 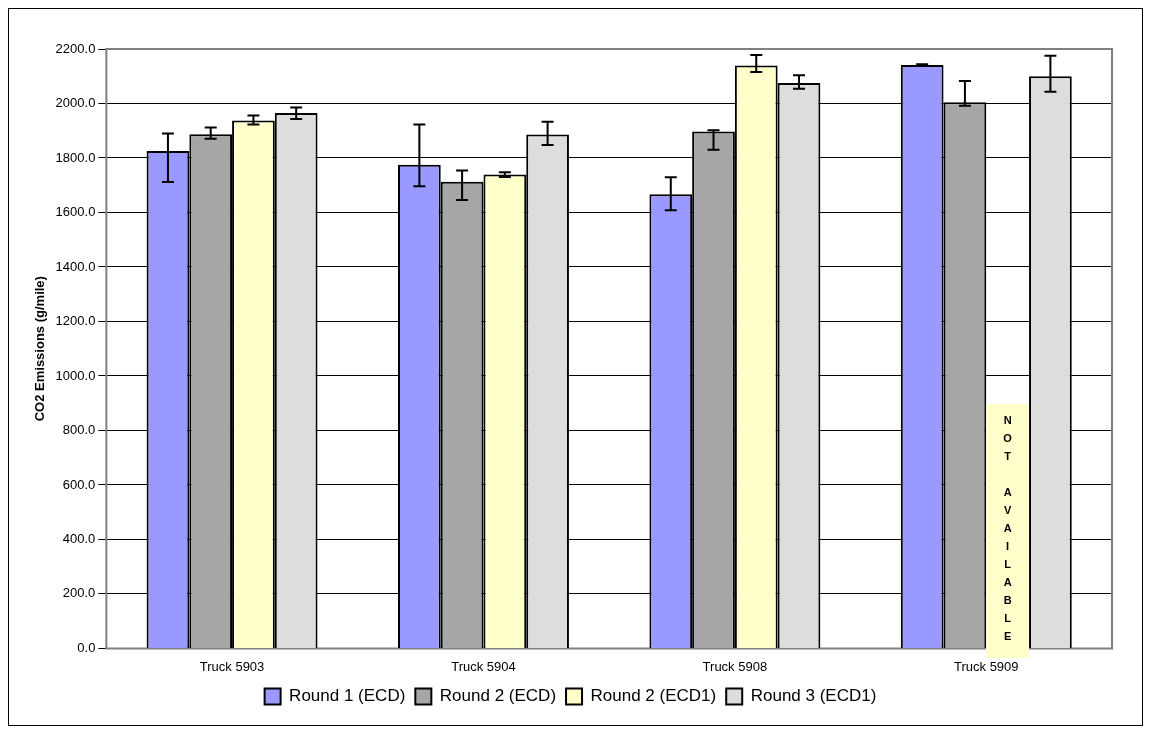 I want to click on x-tick-label: Truck 5908, so click(x=735, y=666).